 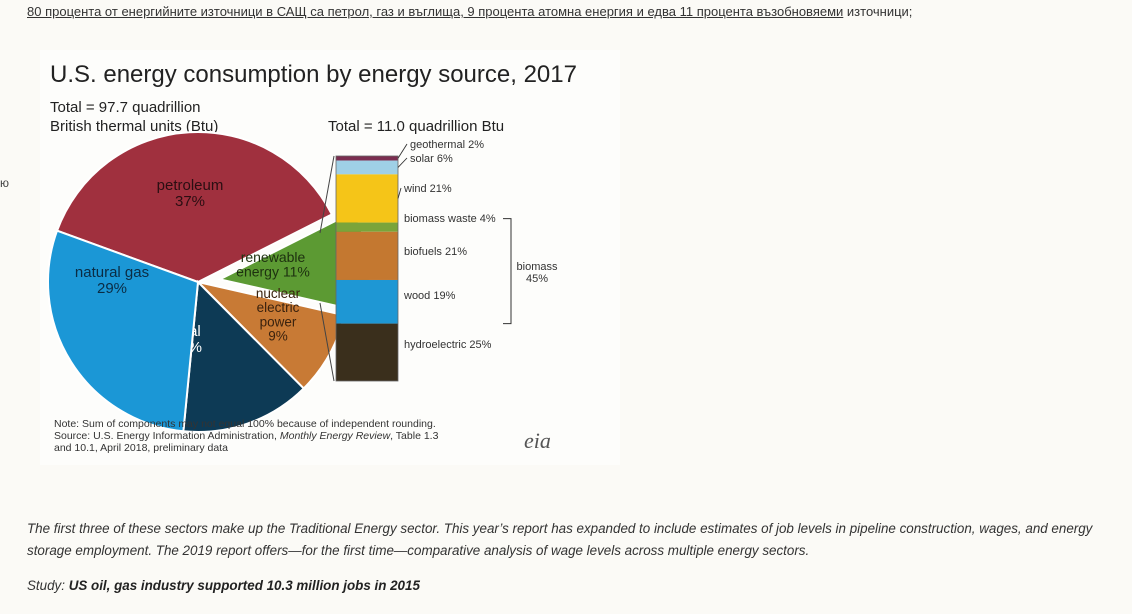 What do you see at coordinates (431, 159) in the screenshot?
I see `stack-label-solar: solar 6%` at bounding box center [431, 159].